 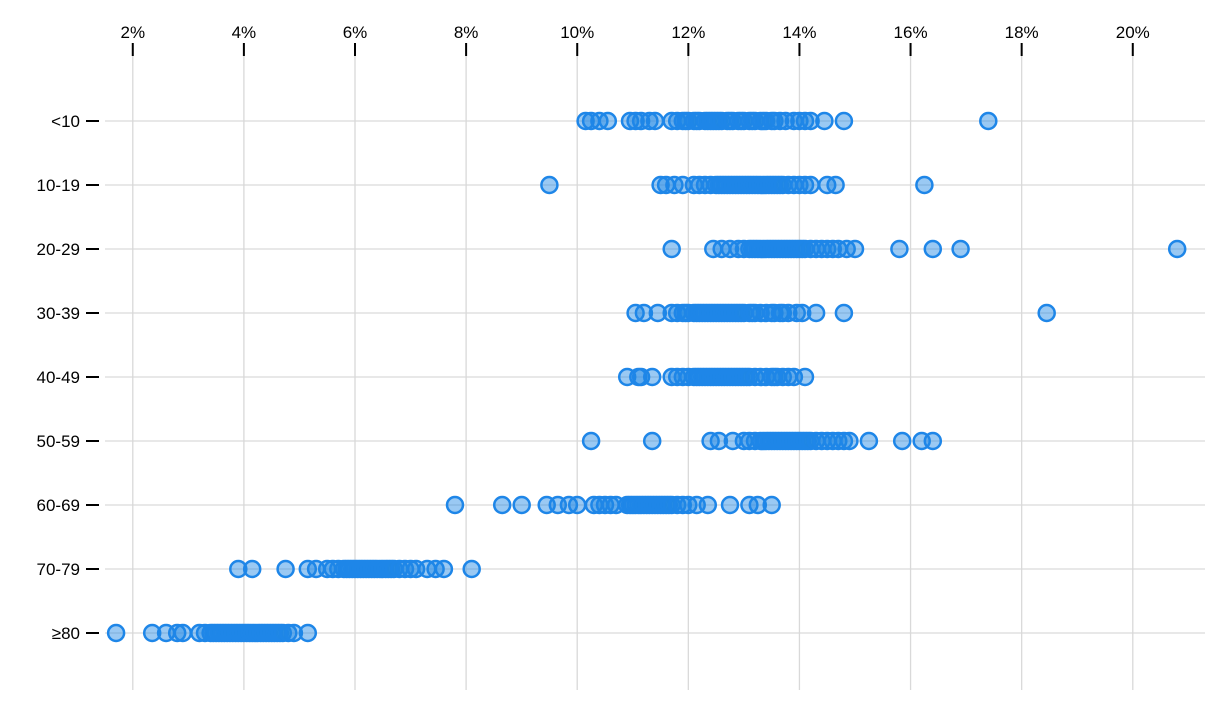 What do you see at coordinates (65, 121) in the screenshot?
I see `y-tick-label: <10` at bounding box center [65, 121].